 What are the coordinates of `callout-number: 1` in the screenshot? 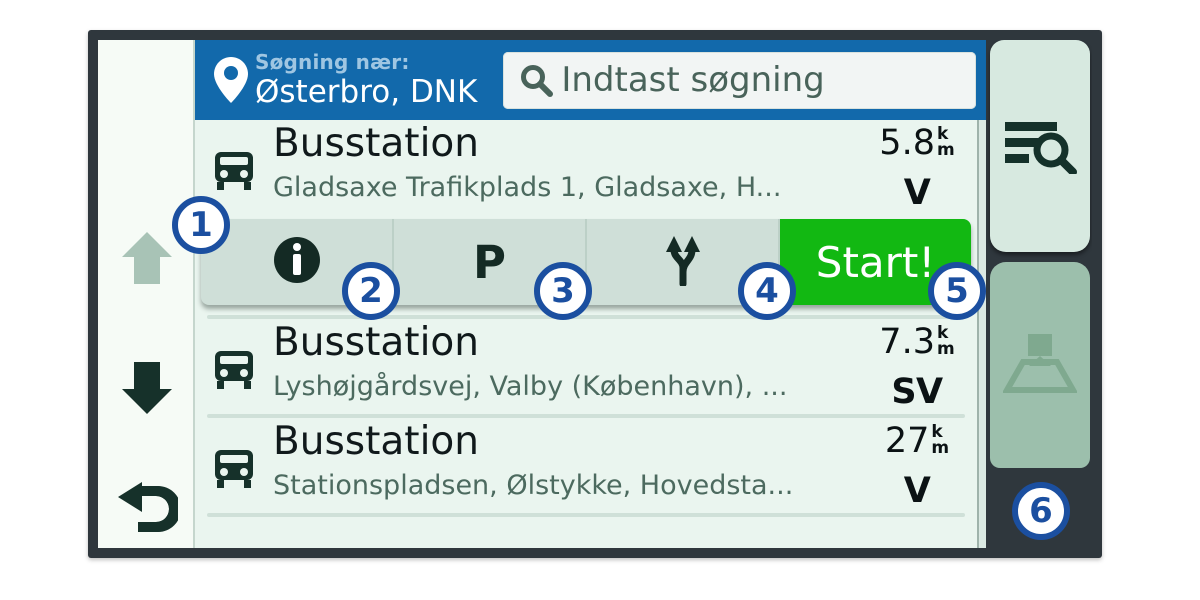 It's located at (201, 225).